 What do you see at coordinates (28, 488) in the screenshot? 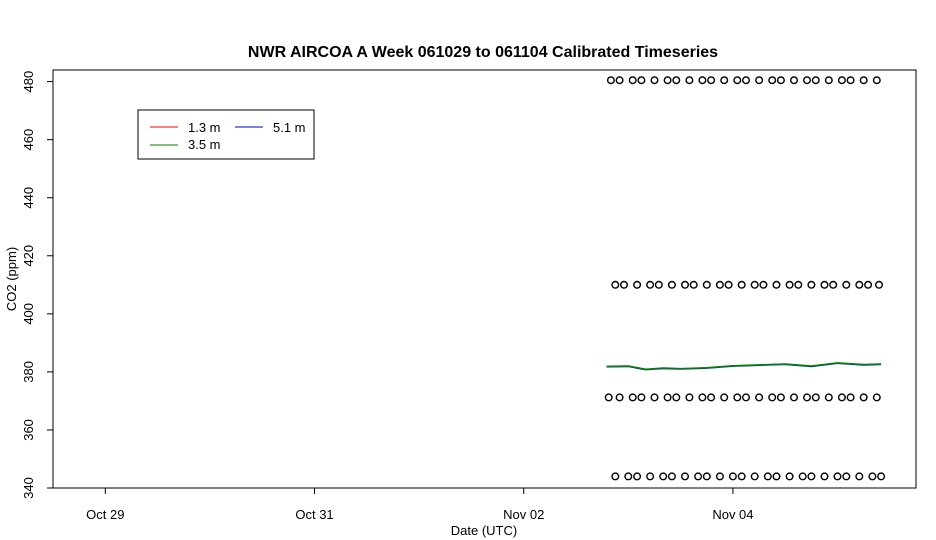
I see `y-tick-label-340: 340` at bounding box center [28, 488].